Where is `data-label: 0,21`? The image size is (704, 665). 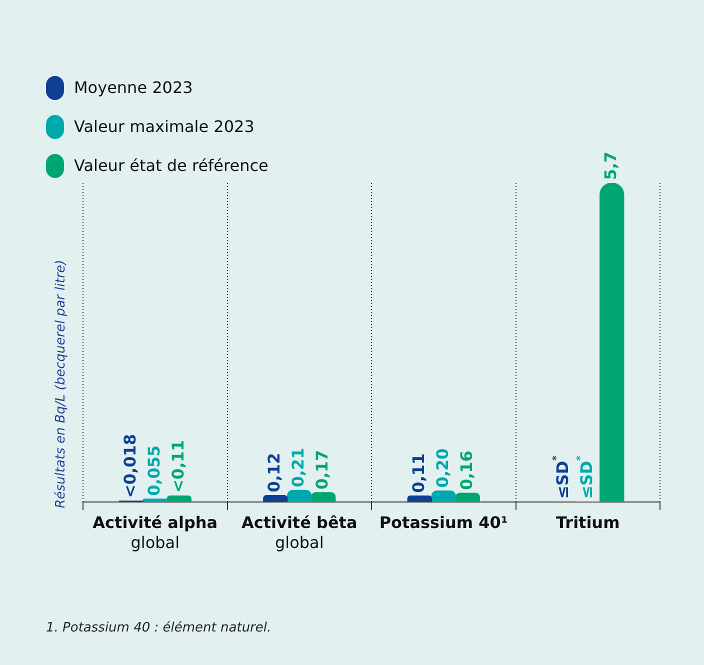 data-label: 0,21 is located at coordinates (298, 468).